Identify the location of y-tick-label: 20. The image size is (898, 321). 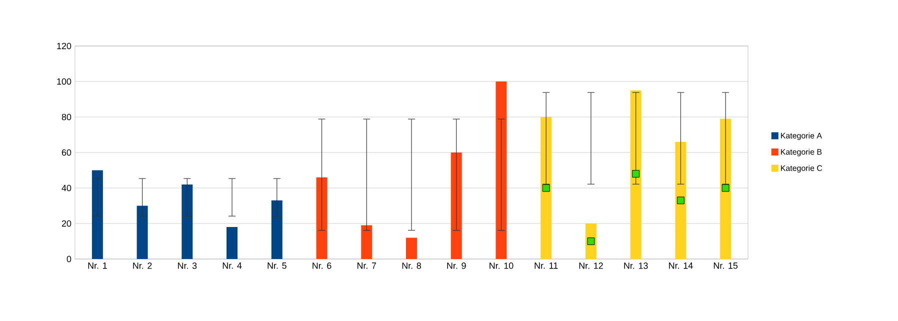
(67, 223).